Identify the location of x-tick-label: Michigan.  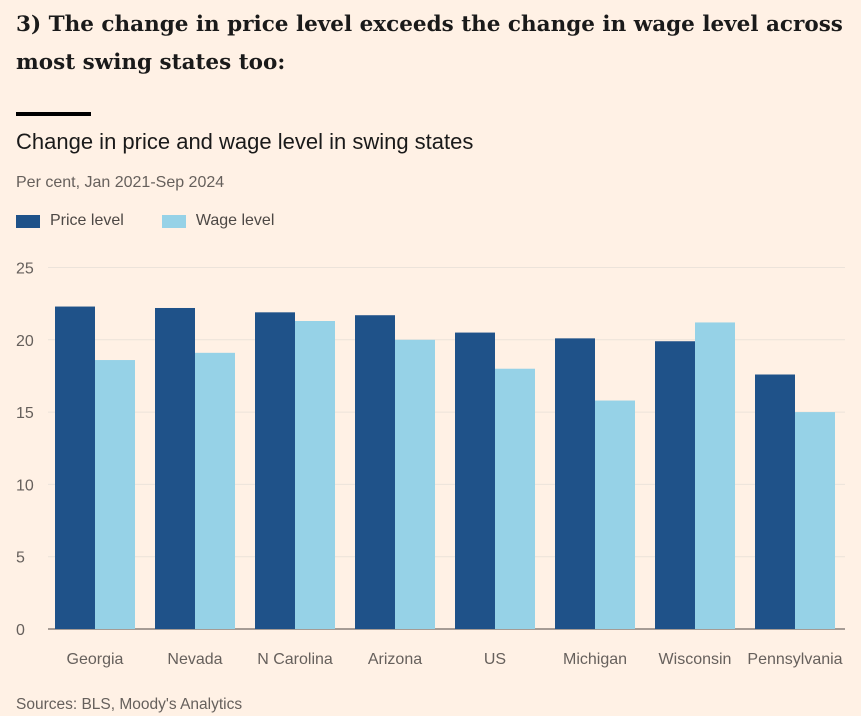
(595, 659).